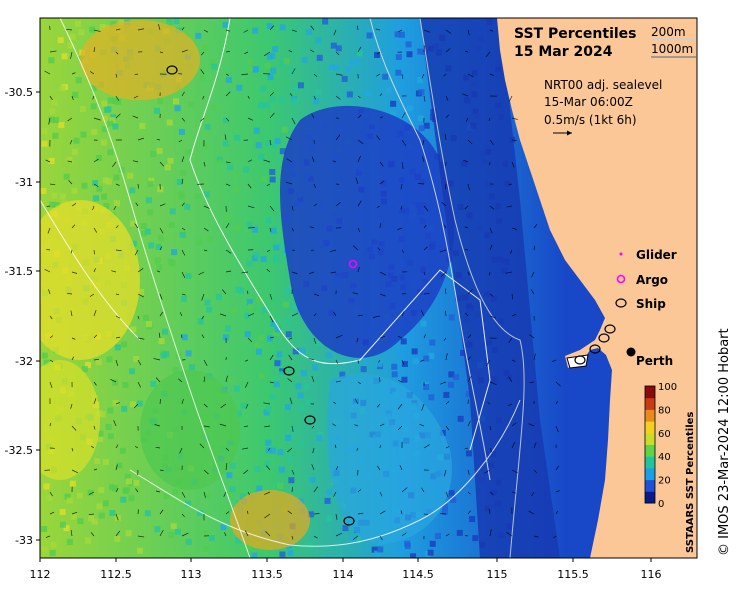 Image resolution: width=740 pixels, height=592 pixels. What do you see at coordinates (664, 481) in the screenshot?
I see `colorbar-tick-label: 20` at bounding box center [664, 481].